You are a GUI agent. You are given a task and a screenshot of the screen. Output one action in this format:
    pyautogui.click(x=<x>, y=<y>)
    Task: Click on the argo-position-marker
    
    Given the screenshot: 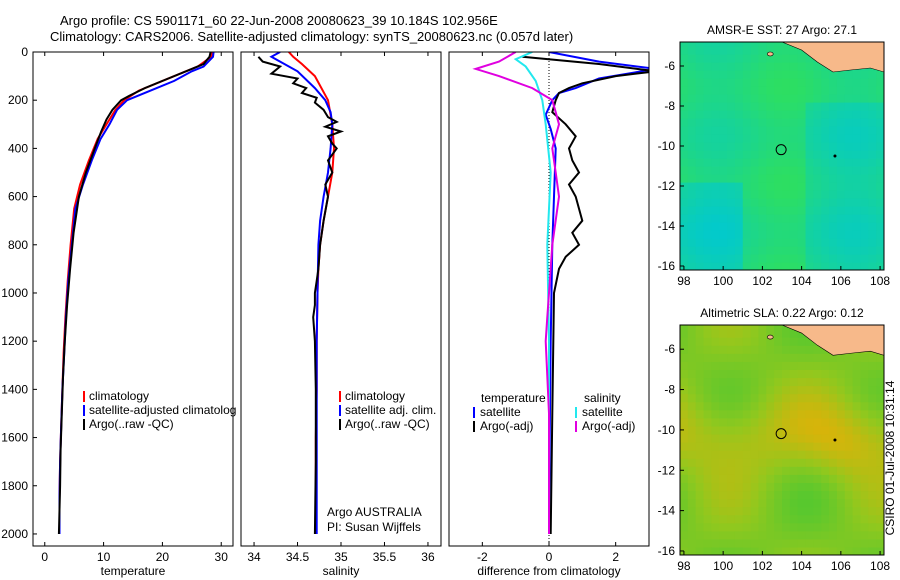 What is the action you would take?
    pyautogui.click(x=781, y=150)
    